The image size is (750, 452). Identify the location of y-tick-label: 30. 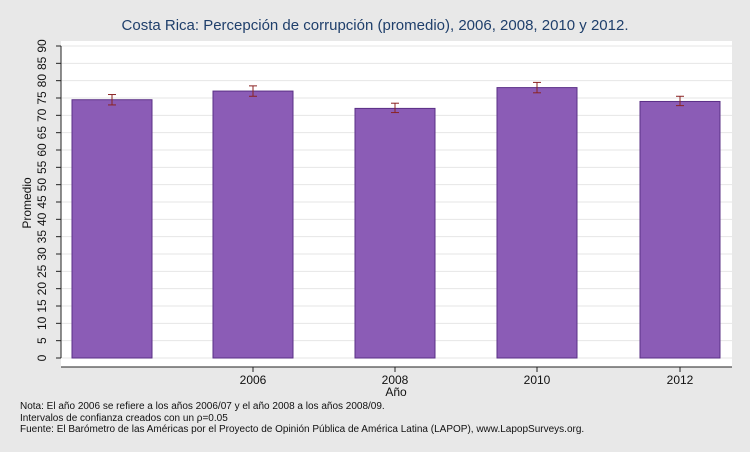
(42, 254).